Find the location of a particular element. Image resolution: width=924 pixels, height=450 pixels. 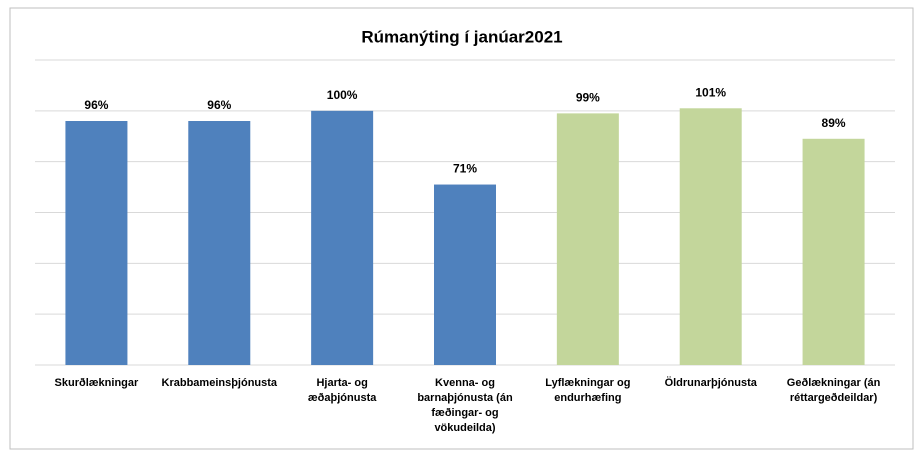

data-label: 71% is located at coordinates (465, 169).